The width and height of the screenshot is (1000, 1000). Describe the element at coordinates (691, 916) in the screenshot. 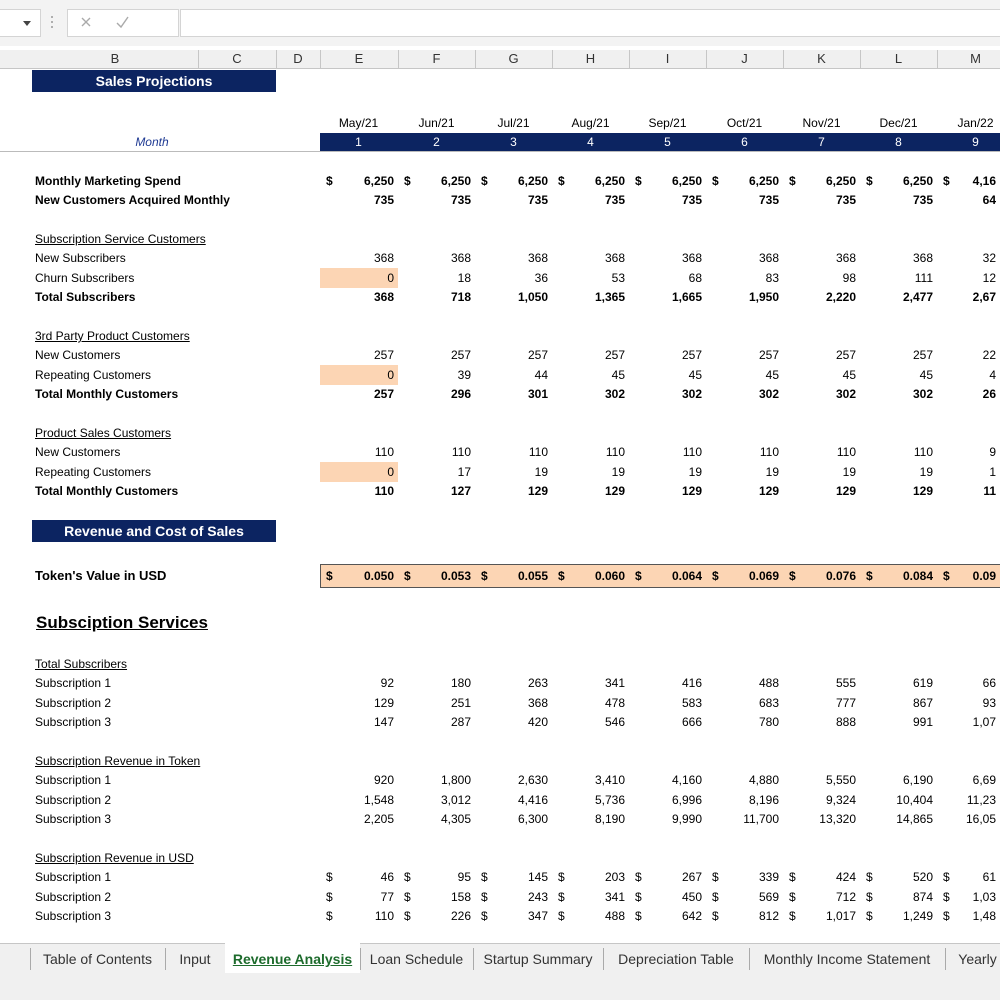

I see `cell-value: 642` at that location.